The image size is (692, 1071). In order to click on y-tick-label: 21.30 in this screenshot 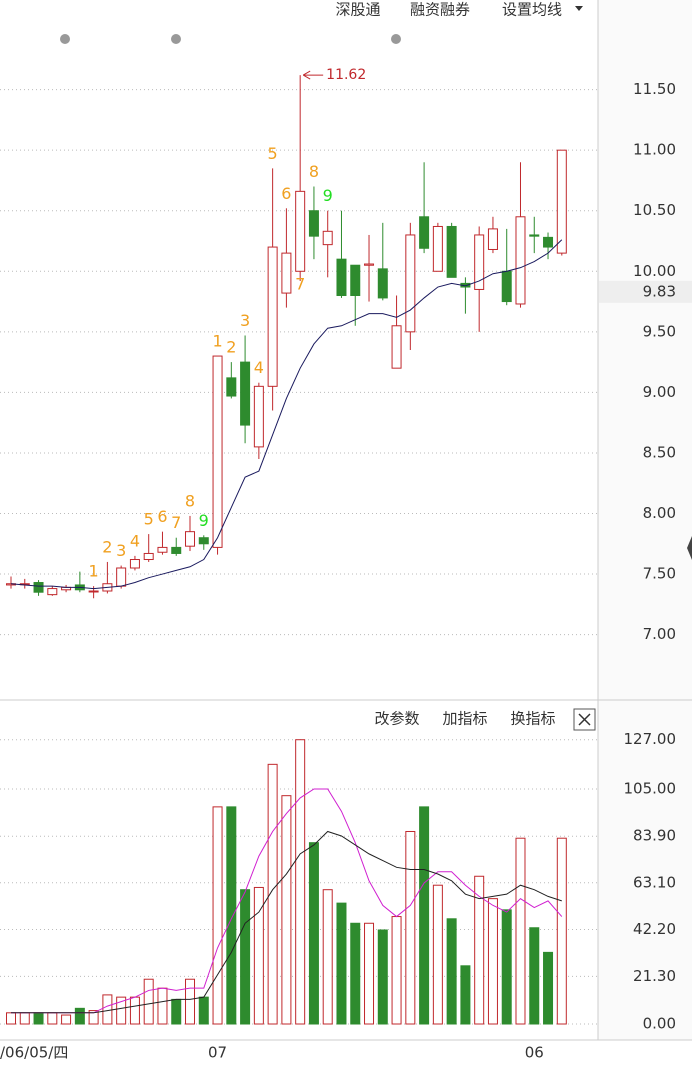, I will do `click(654, 976)`.